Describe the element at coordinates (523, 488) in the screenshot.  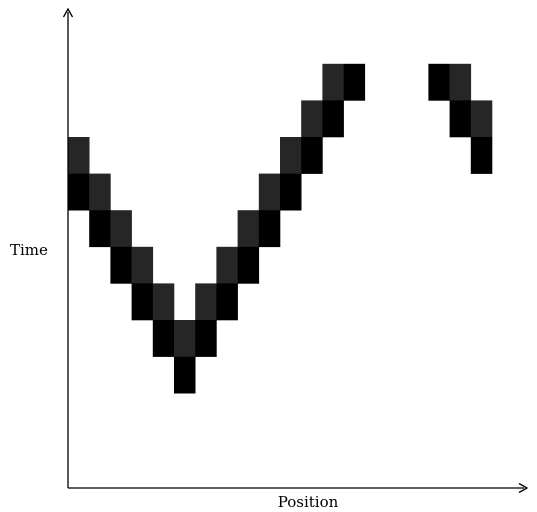
I see `position-axis-arrowhead` at that location.